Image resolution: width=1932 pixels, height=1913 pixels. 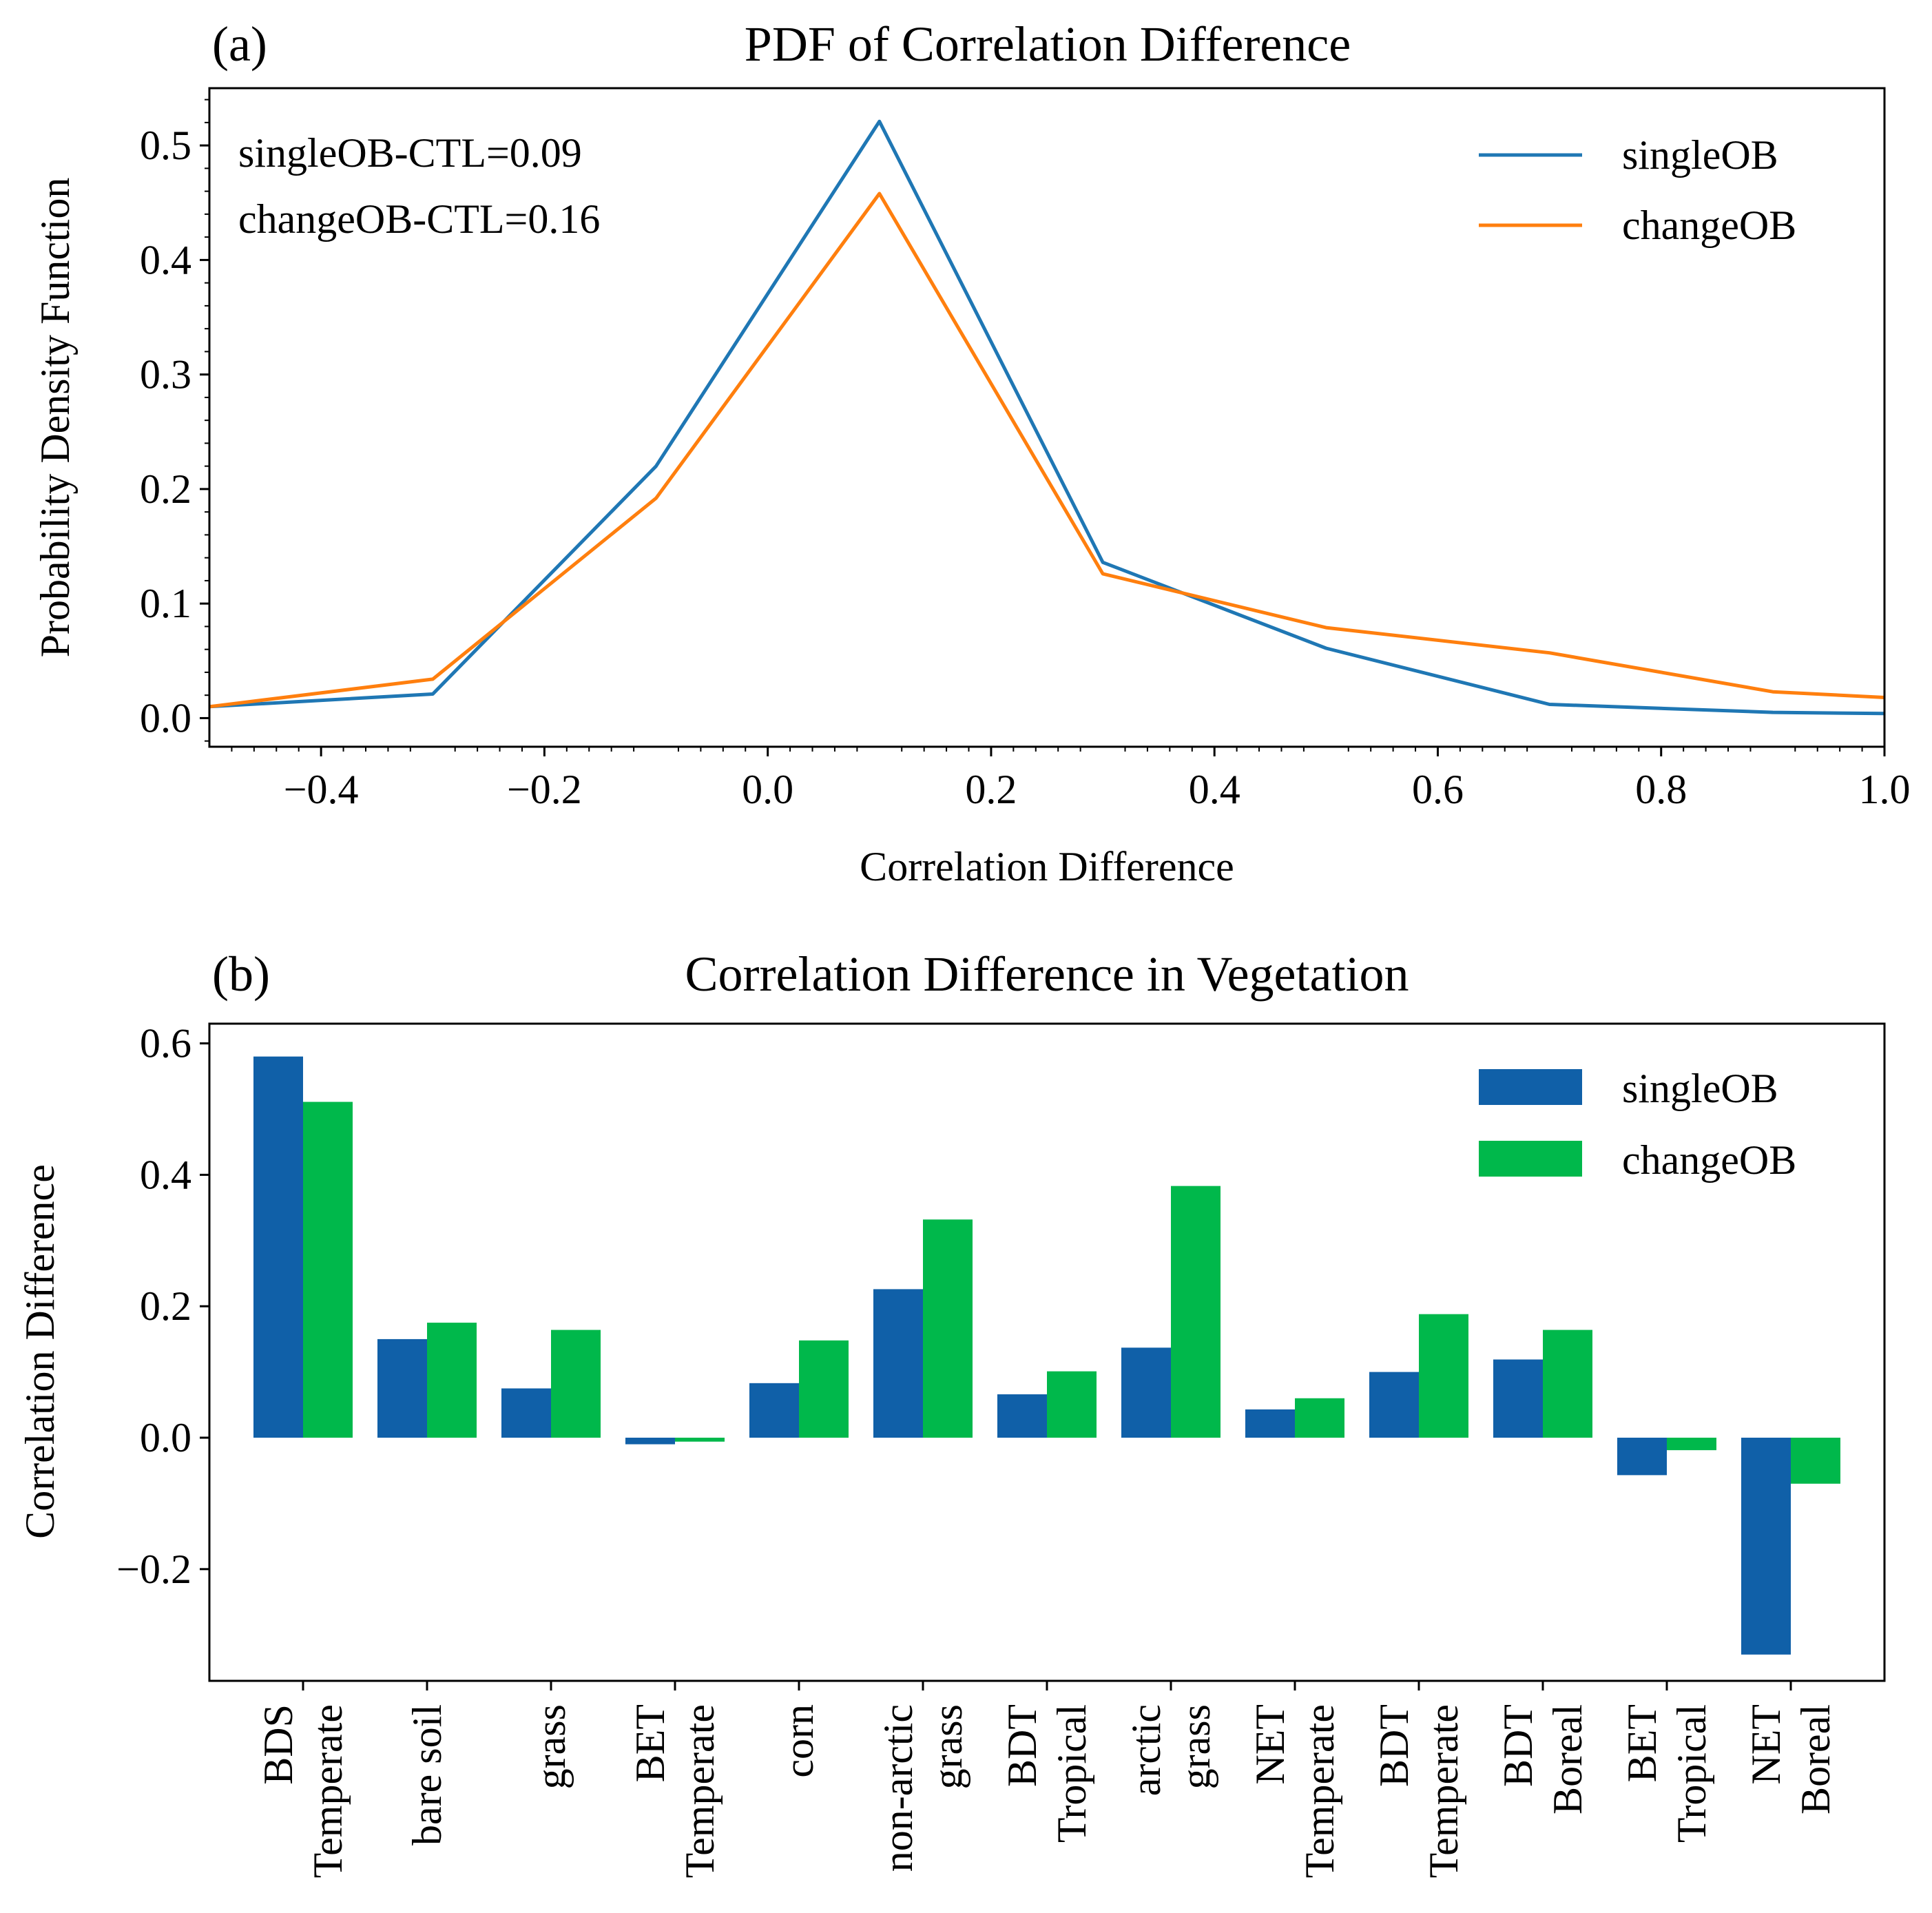 I want to click on a-xtick-label: 0.0, so click(x=768, y=789).